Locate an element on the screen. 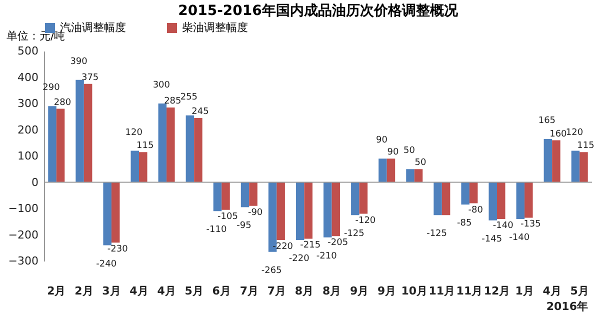  data-label: -105 is located at coordinates (228, 217).